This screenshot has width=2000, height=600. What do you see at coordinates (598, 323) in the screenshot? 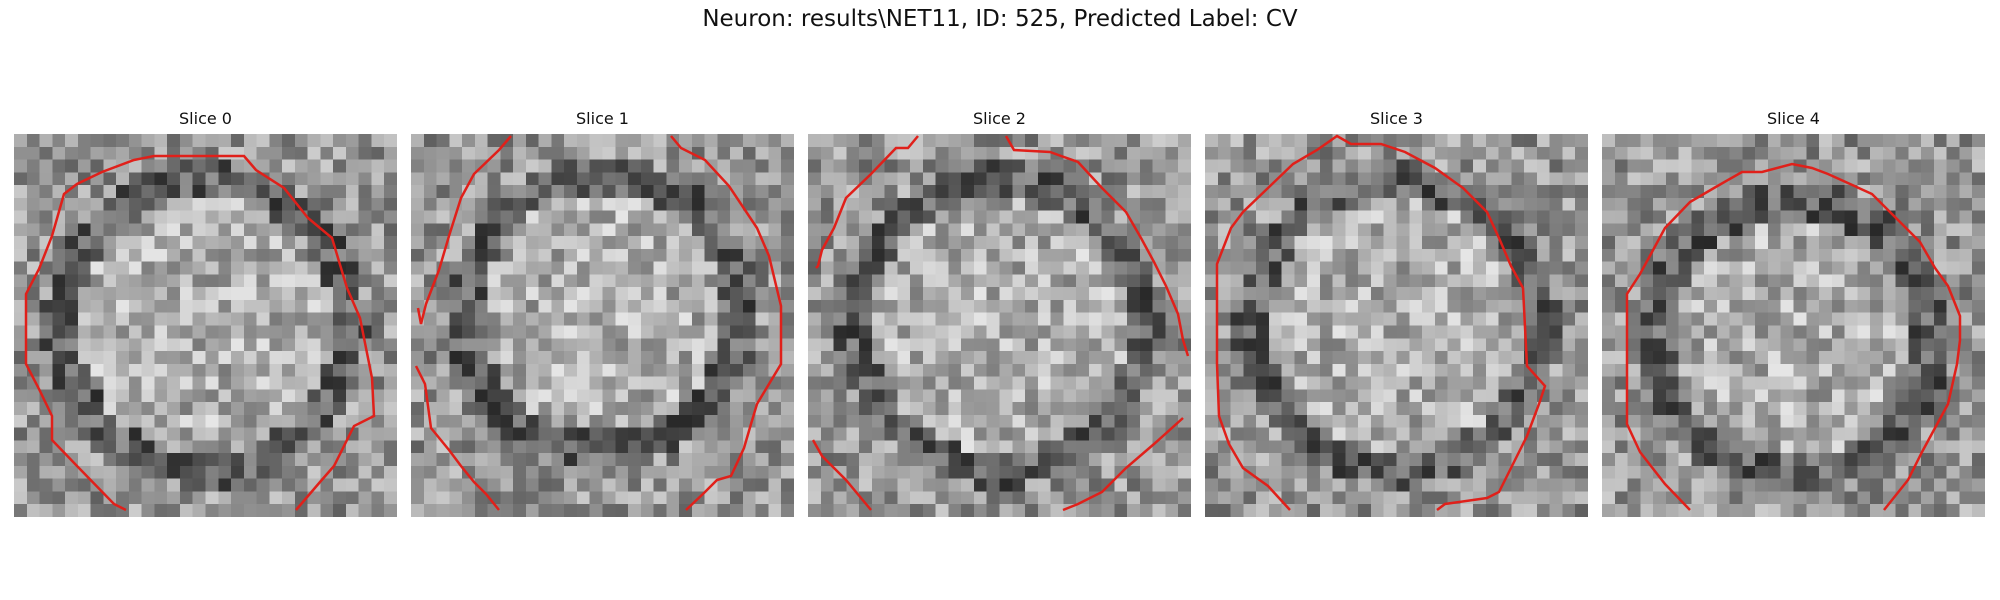
I see `slice-1-contour` at bounding box center [598, 323].